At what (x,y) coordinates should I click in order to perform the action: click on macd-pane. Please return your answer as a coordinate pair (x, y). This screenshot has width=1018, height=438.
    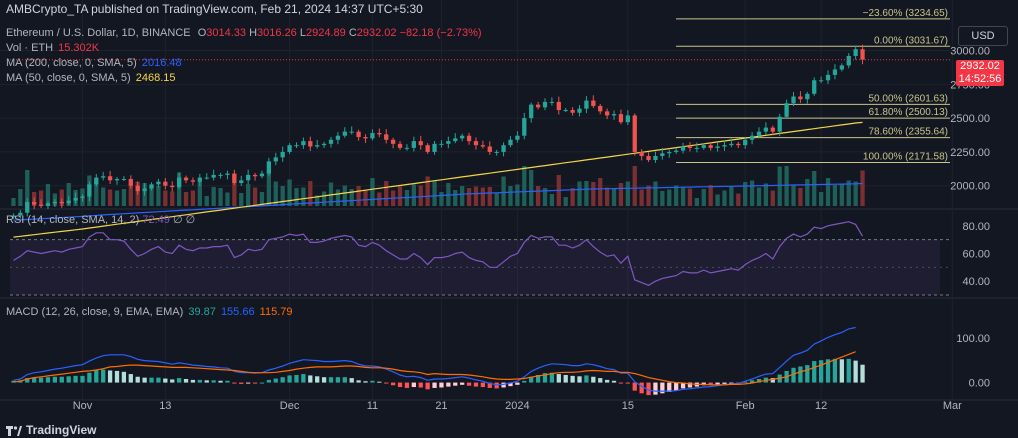
    Looking at the image, I should click on (438, 361).